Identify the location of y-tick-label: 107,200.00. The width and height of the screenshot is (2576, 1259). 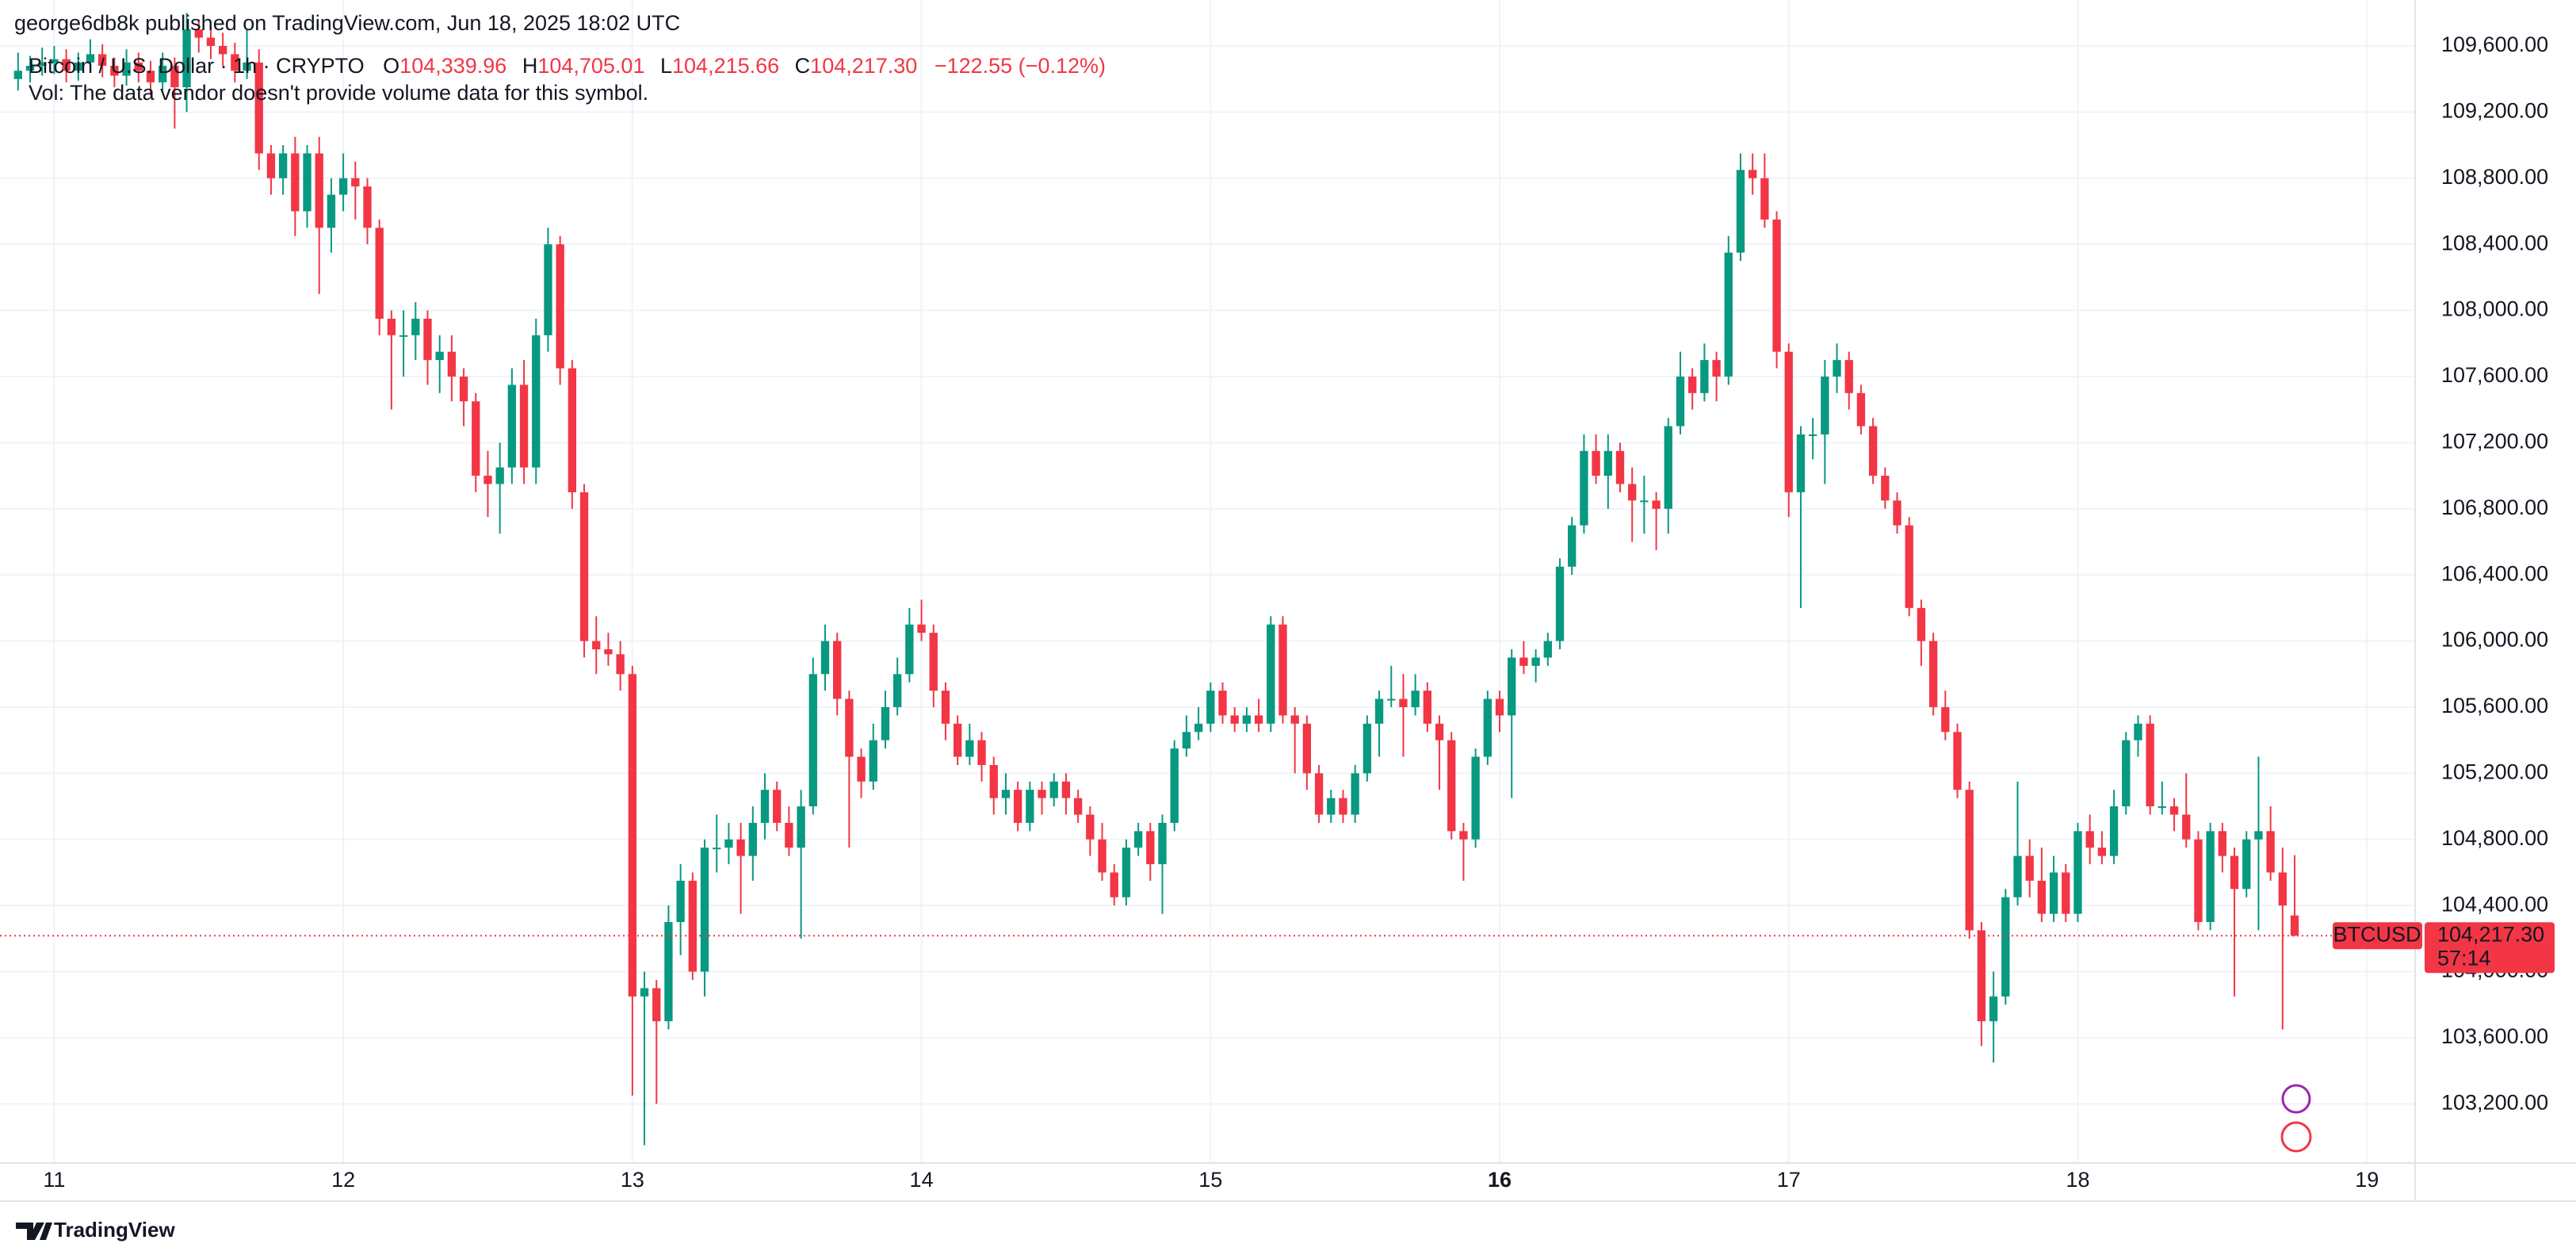
(2494, 441).